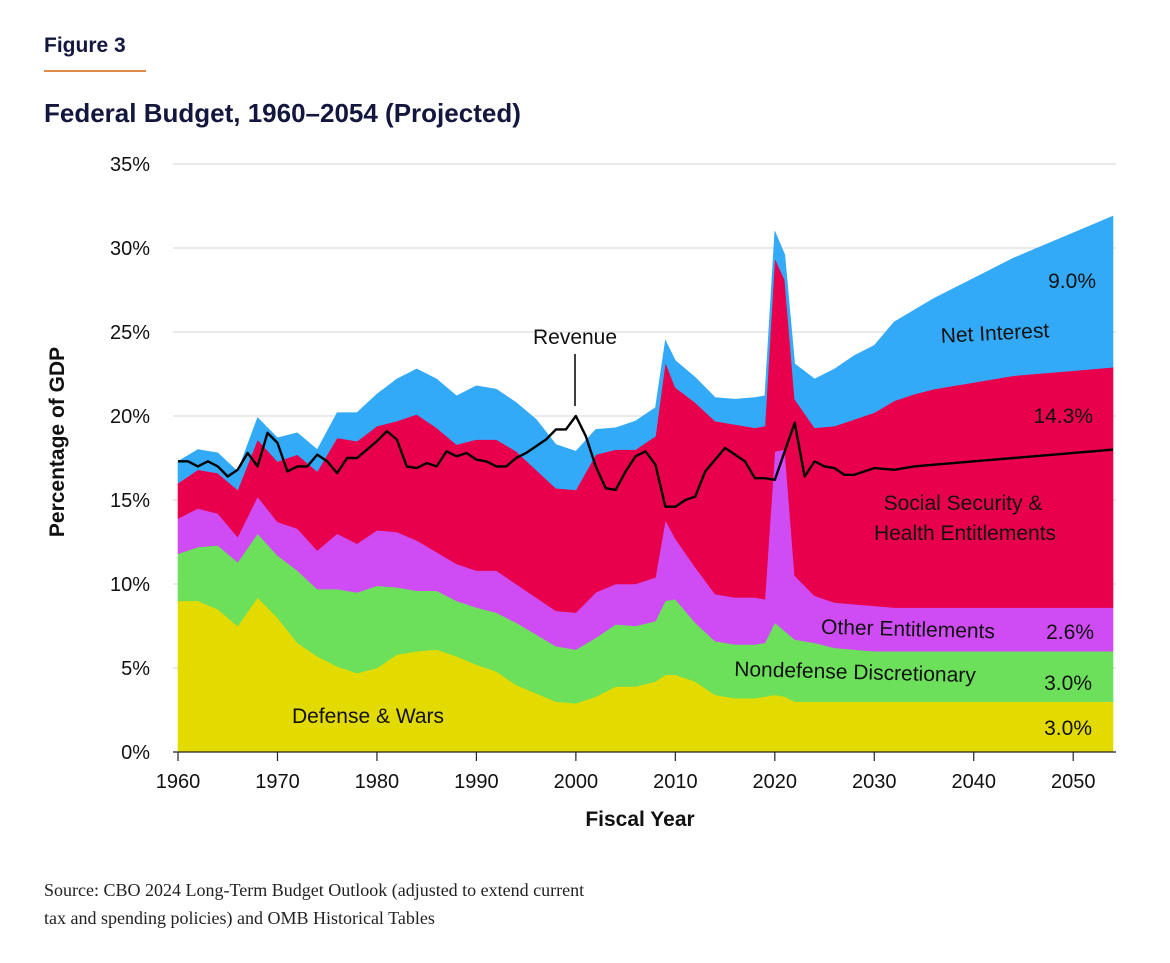 This screenshot has height=963, width=1170. Describe the element at coordinates (282, 113) in the screenshot. I see `chart-title: Federal Budget, 1960–2054 (Projected)` at that location.